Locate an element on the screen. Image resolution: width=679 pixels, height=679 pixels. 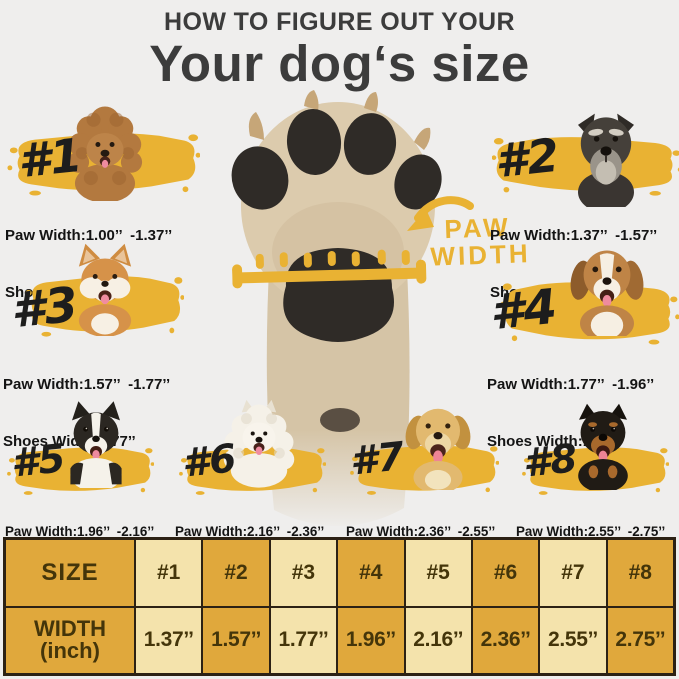
size-number: #1 is located at coordinates (50, 158).